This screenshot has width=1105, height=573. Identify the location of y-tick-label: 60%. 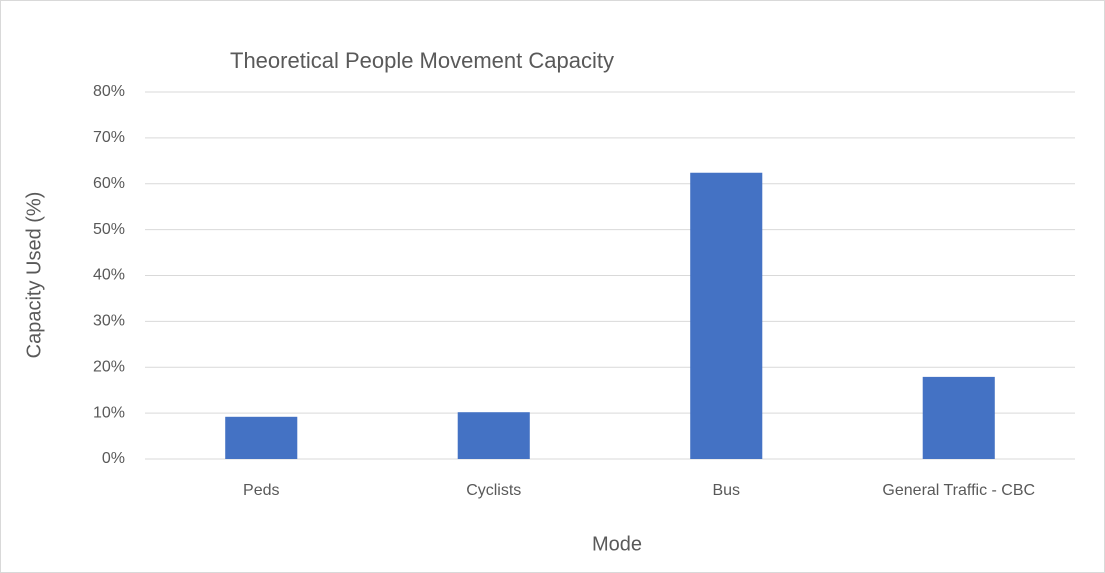
(109, 183).